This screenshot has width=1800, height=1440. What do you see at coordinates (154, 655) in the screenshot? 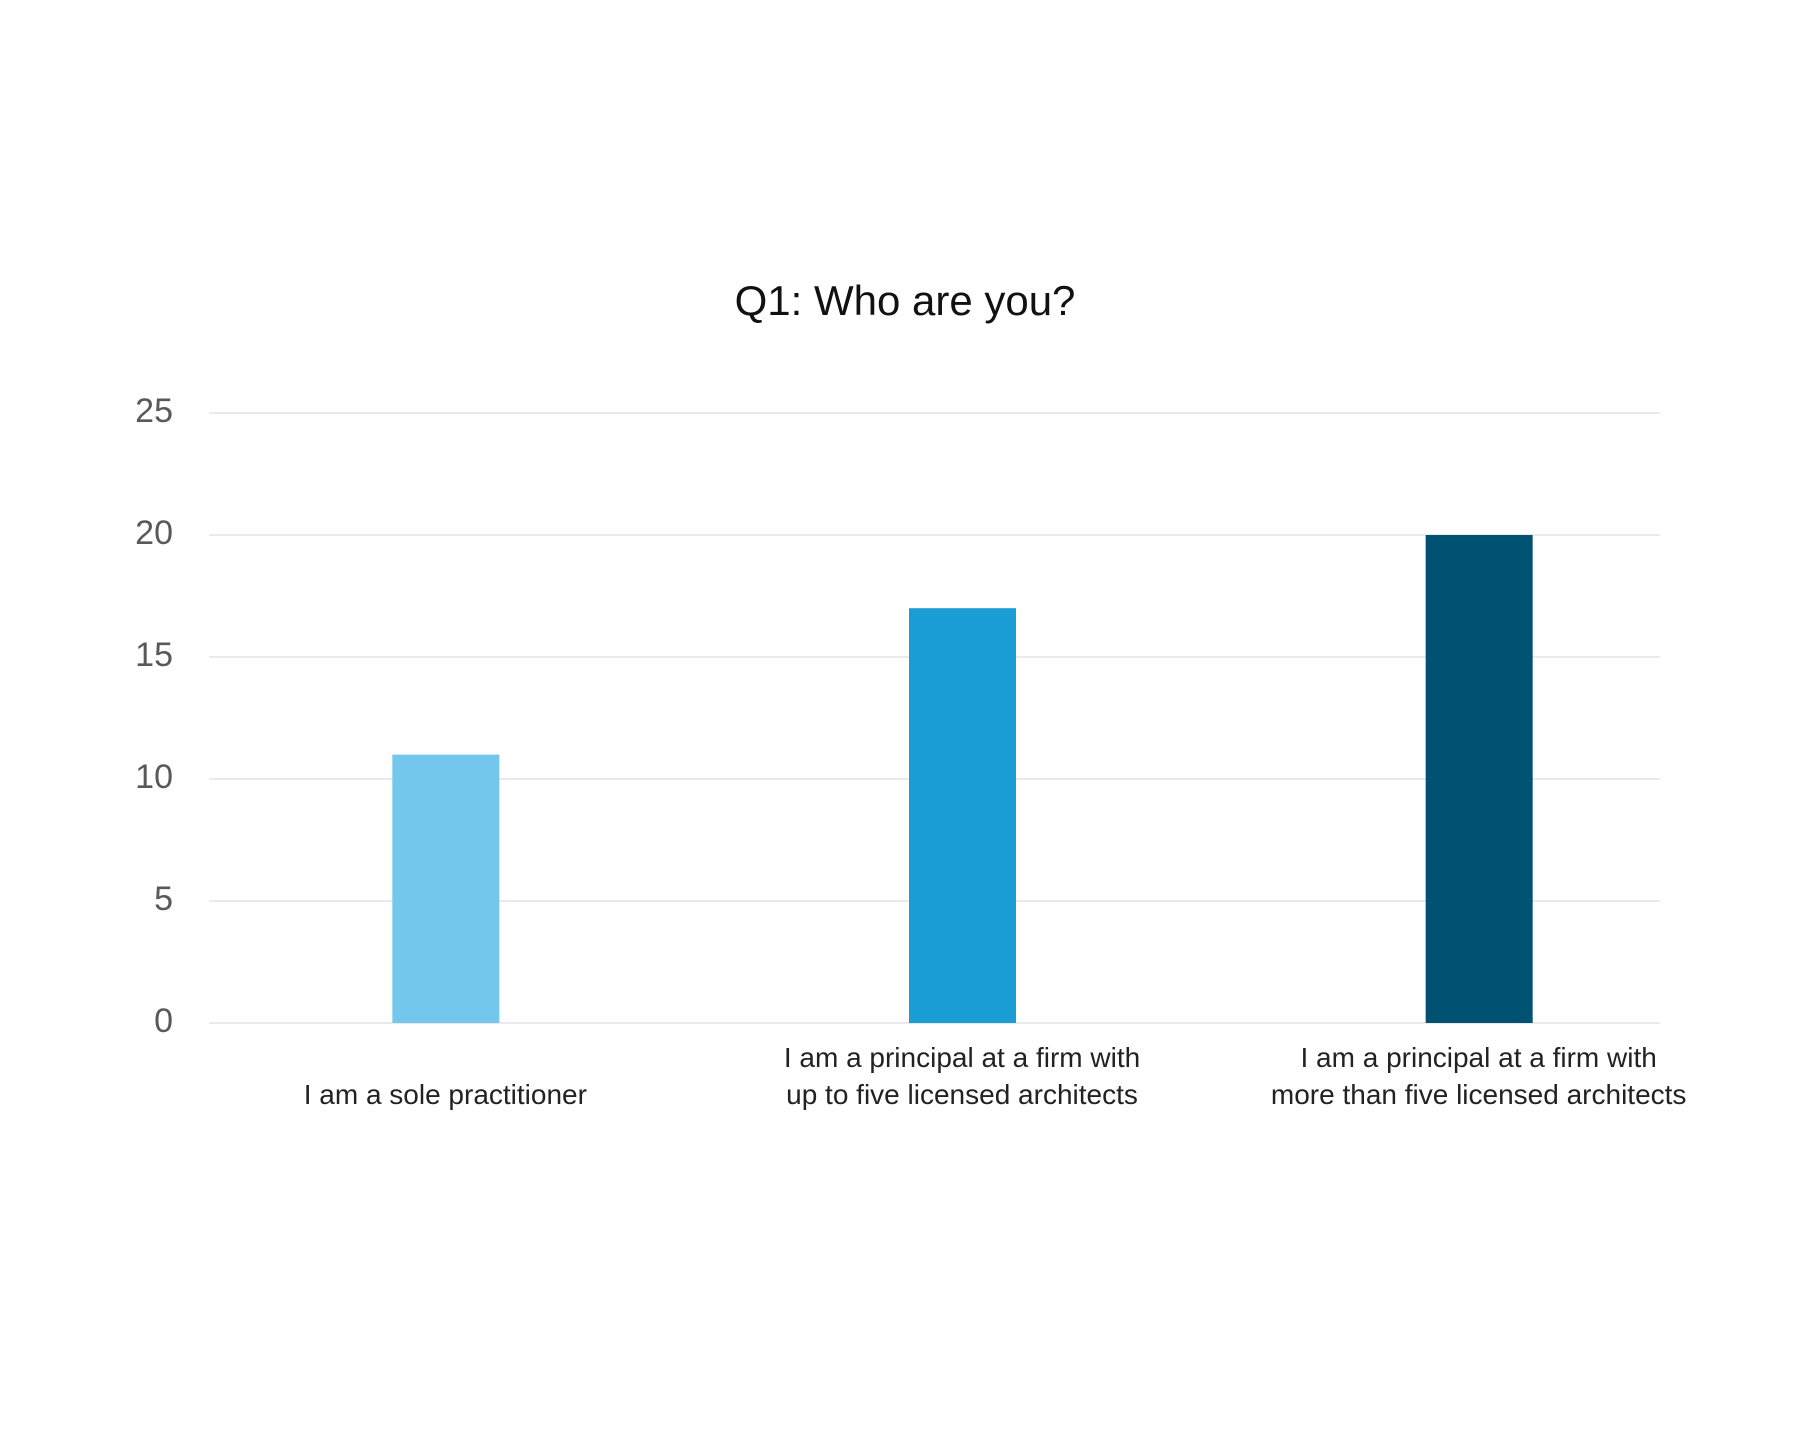
I see `y-tick-label: 15` at bounding box center [154, 655].